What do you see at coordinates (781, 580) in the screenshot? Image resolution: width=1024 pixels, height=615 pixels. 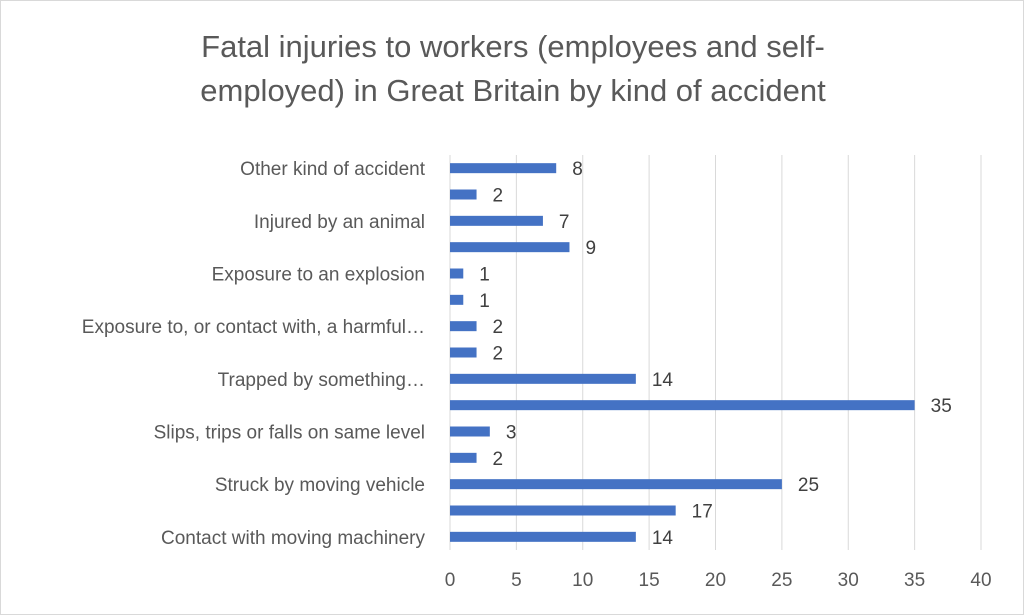 I see `x-tick-label: 25` at bounding box center [781, 580].